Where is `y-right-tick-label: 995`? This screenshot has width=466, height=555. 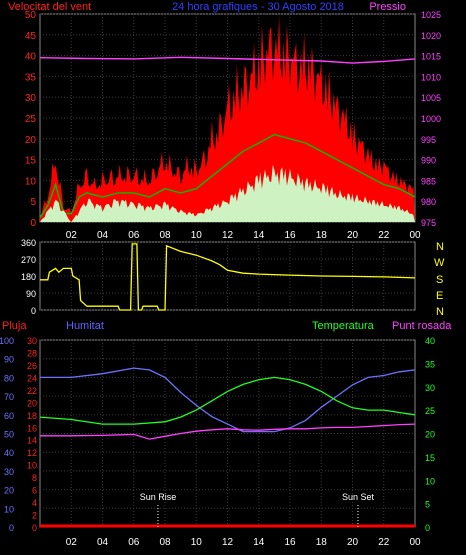 y-right-tick-label: 995 is located at coordinates (428, 140).